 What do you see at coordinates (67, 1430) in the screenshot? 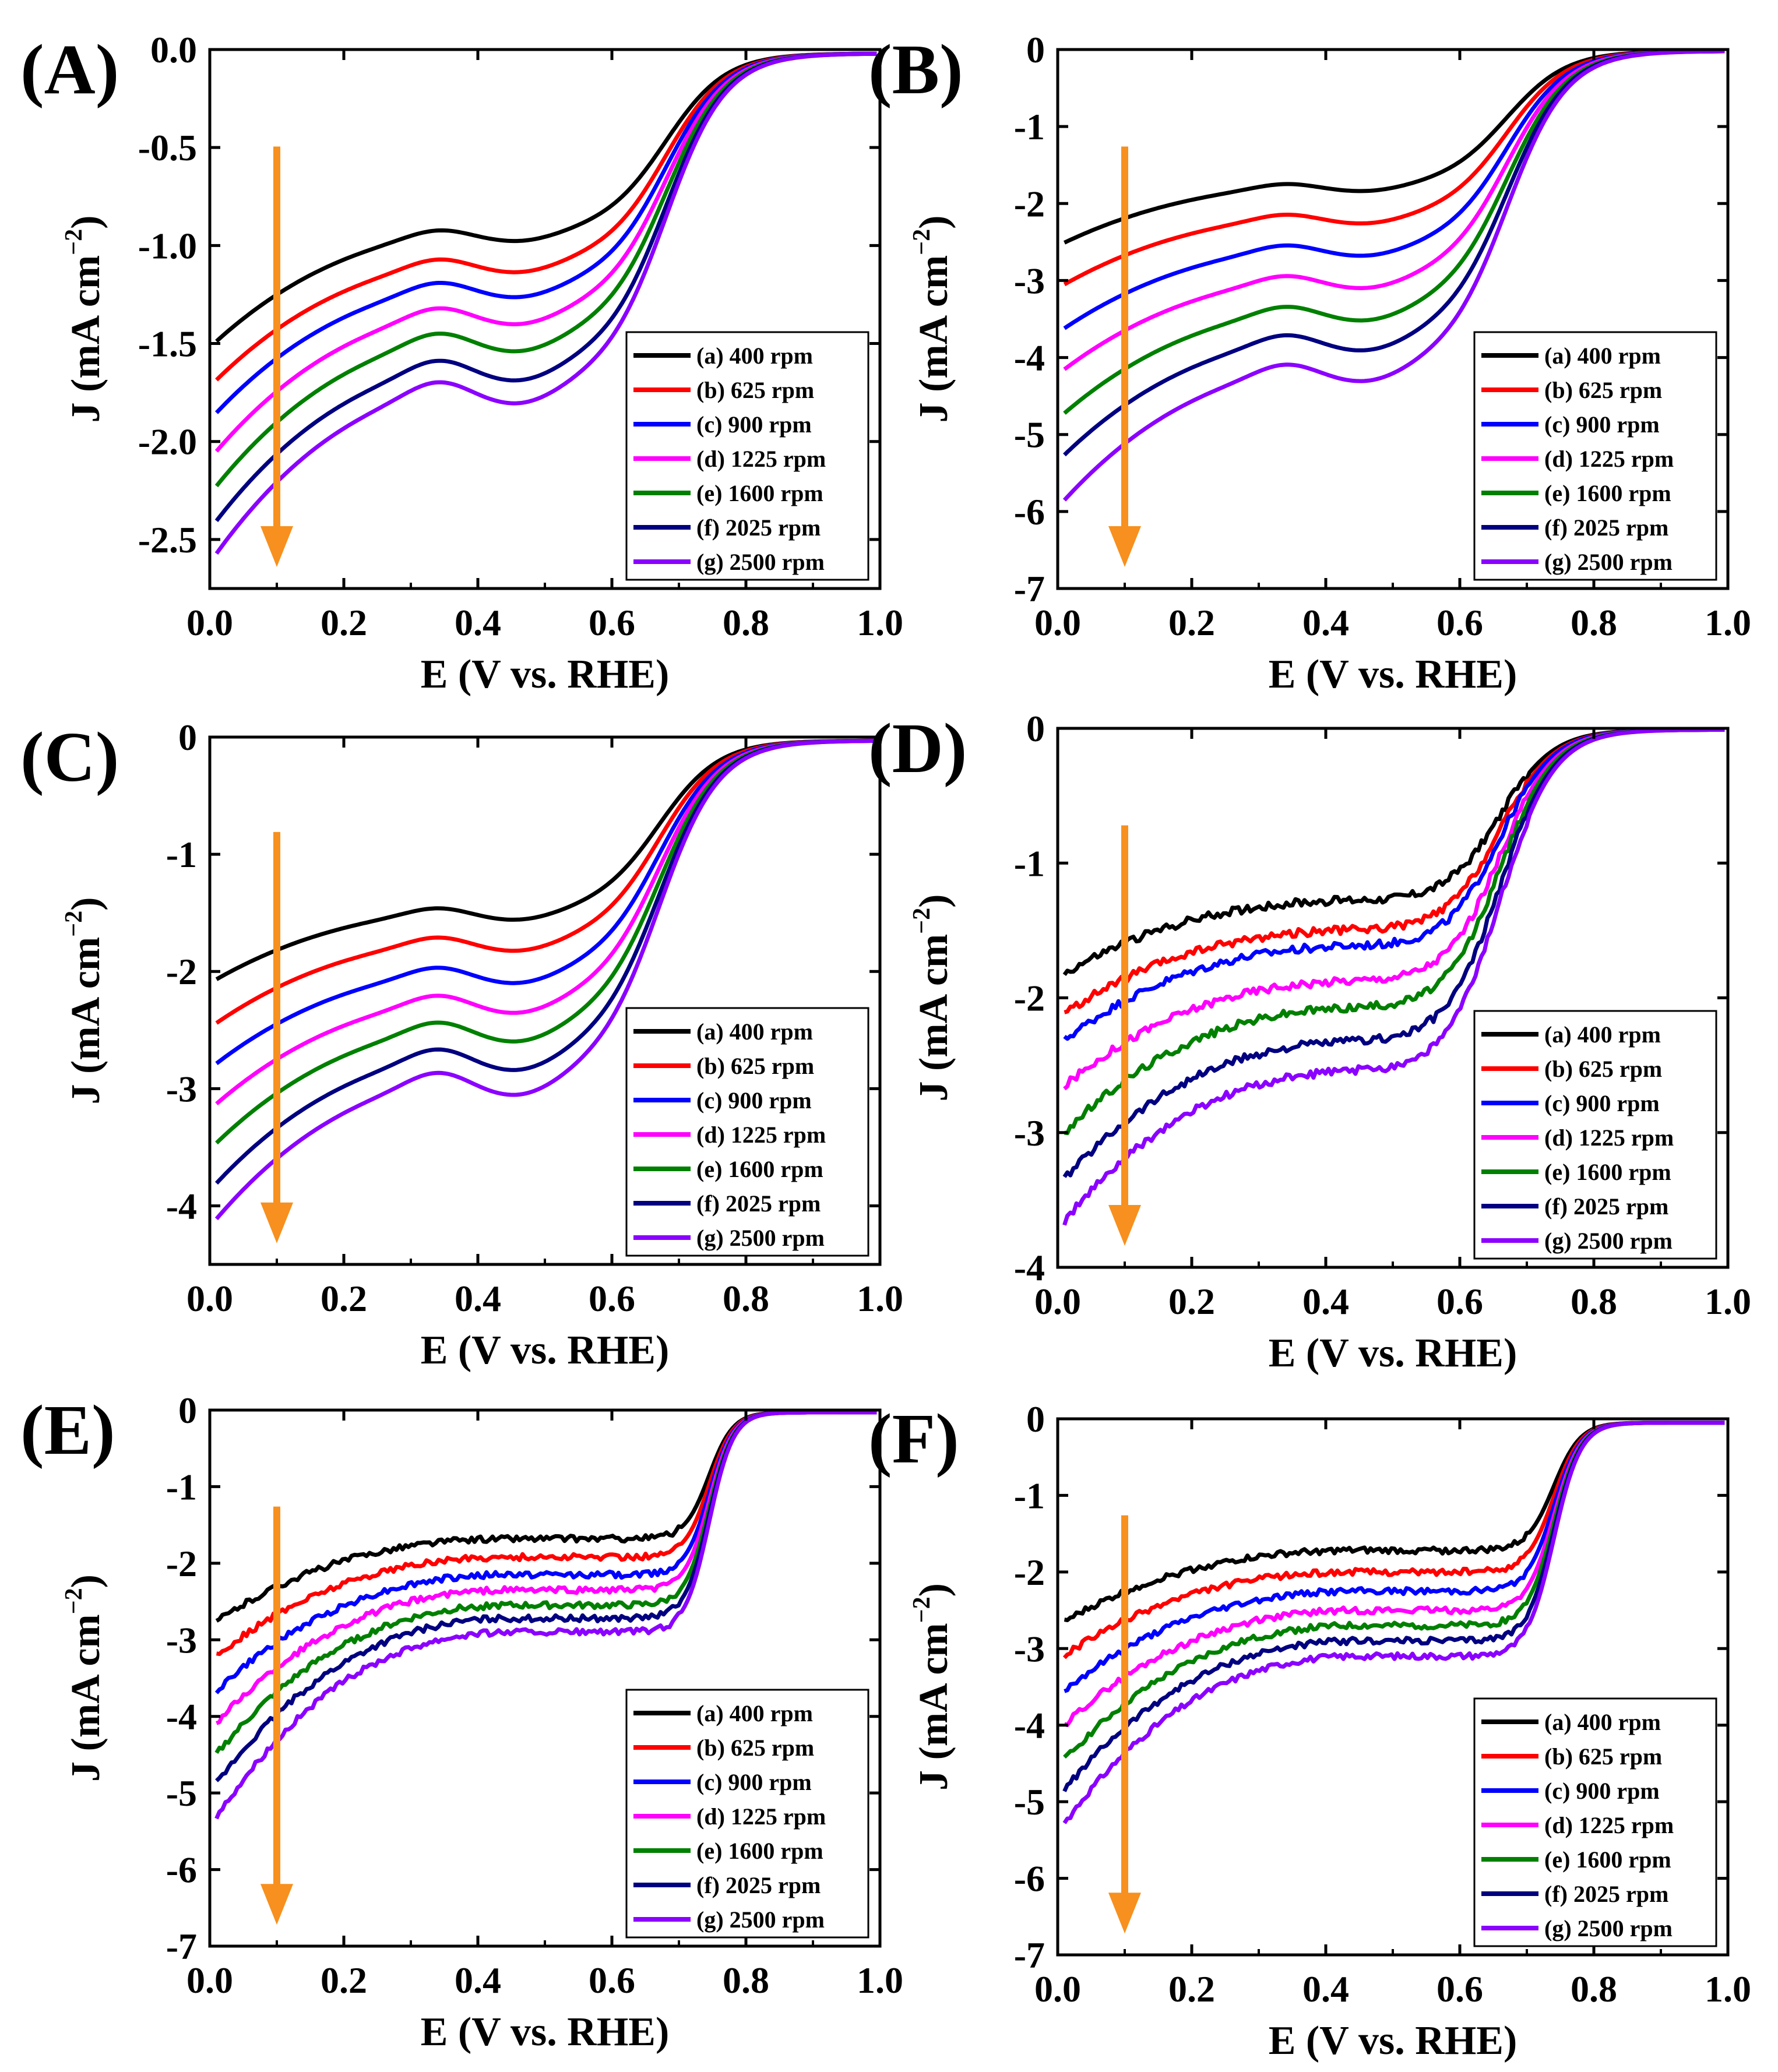
I see `panel-label: (E)` at bounding box center [67, 1430].